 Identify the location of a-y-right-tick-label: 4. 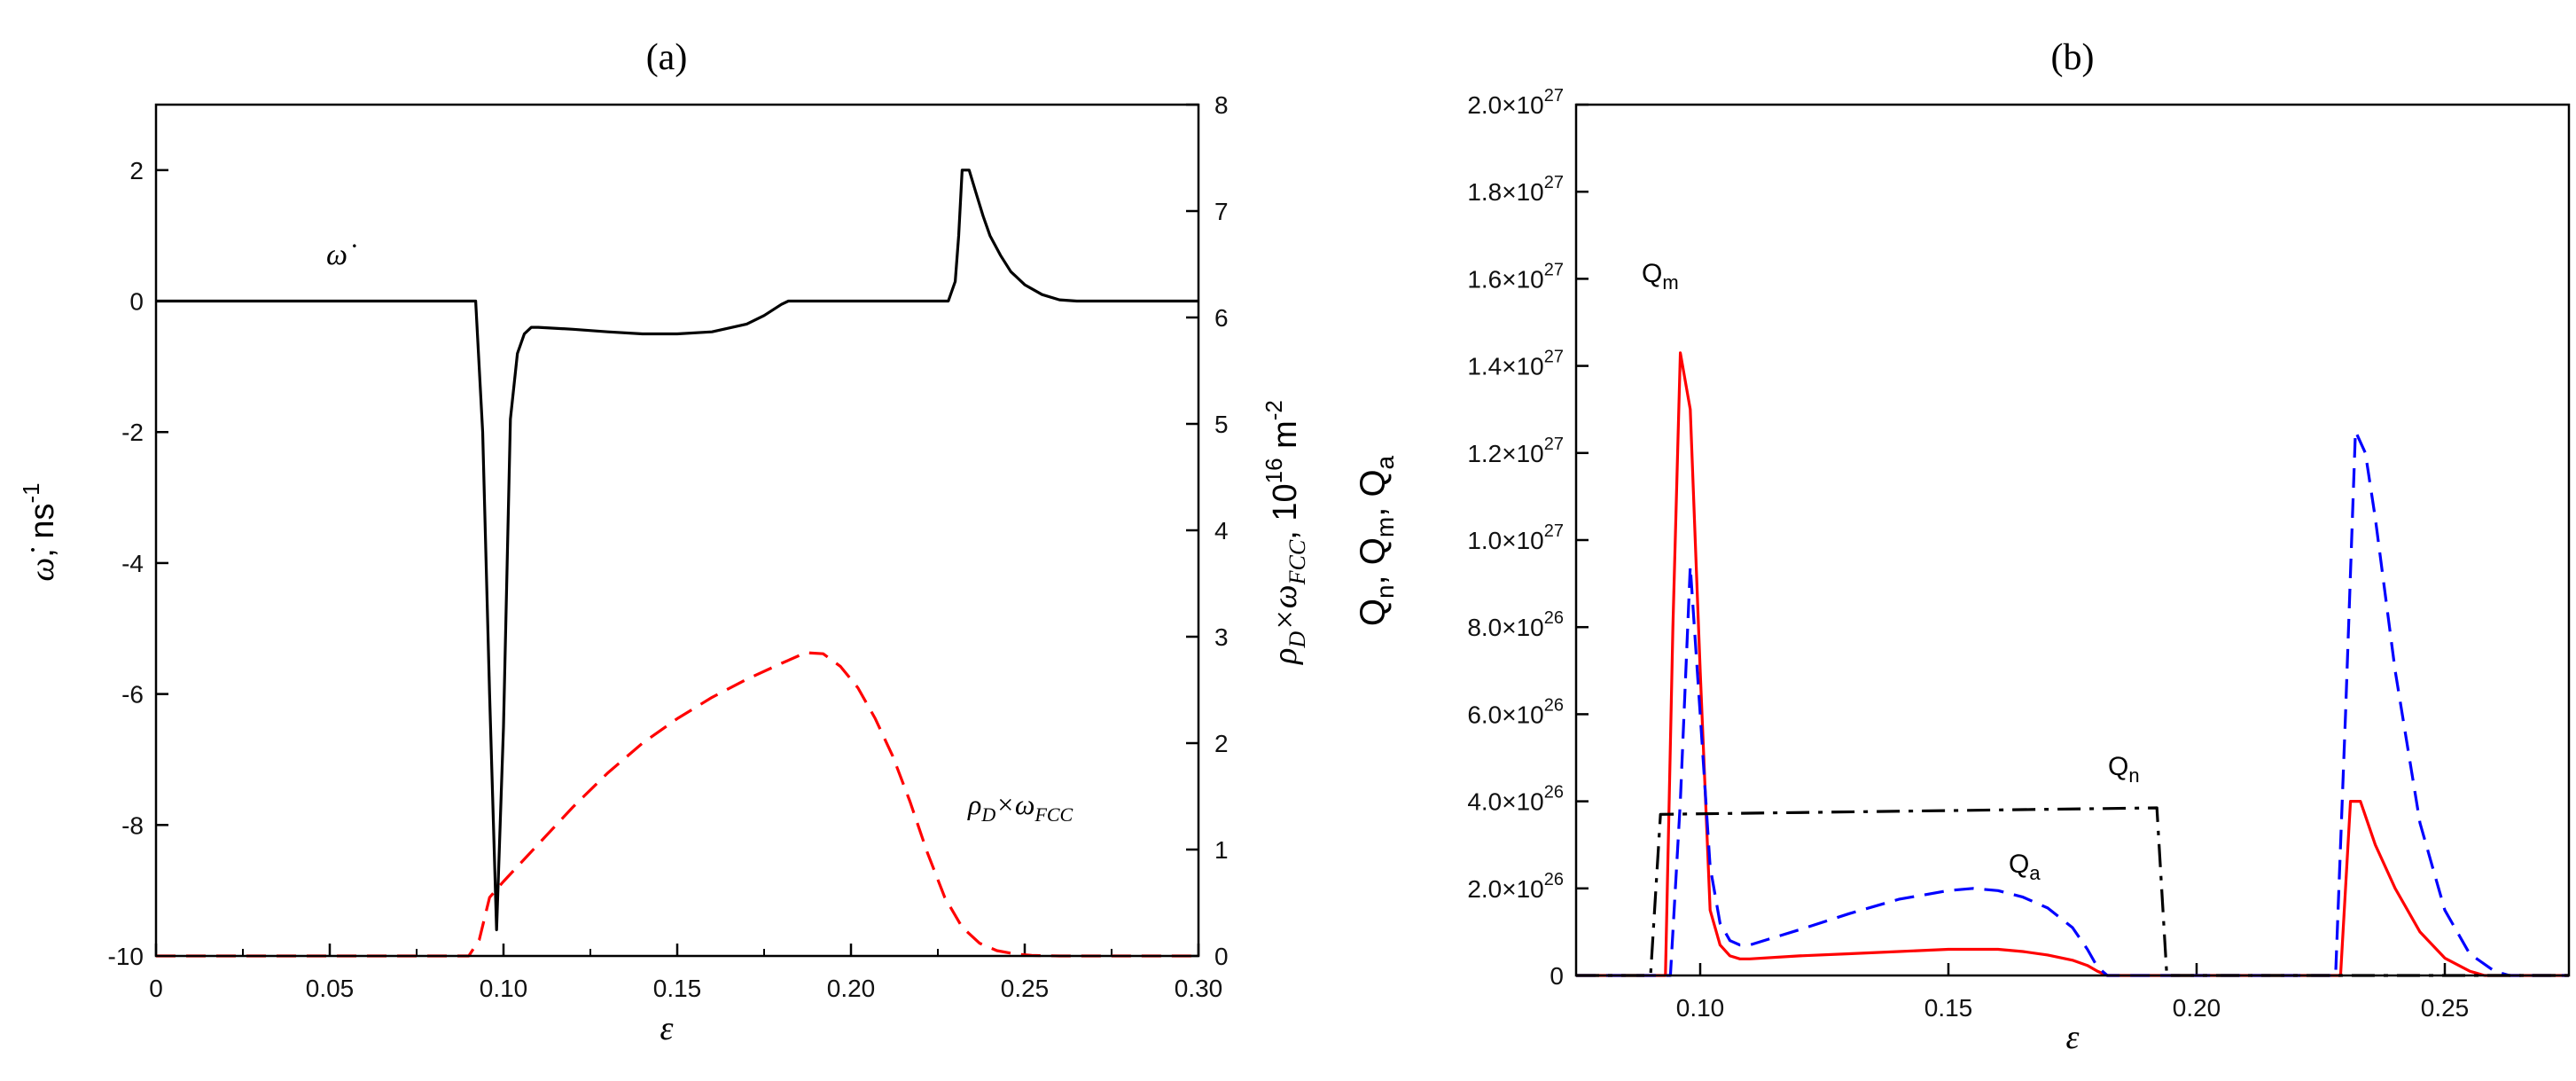
(1221, 530).